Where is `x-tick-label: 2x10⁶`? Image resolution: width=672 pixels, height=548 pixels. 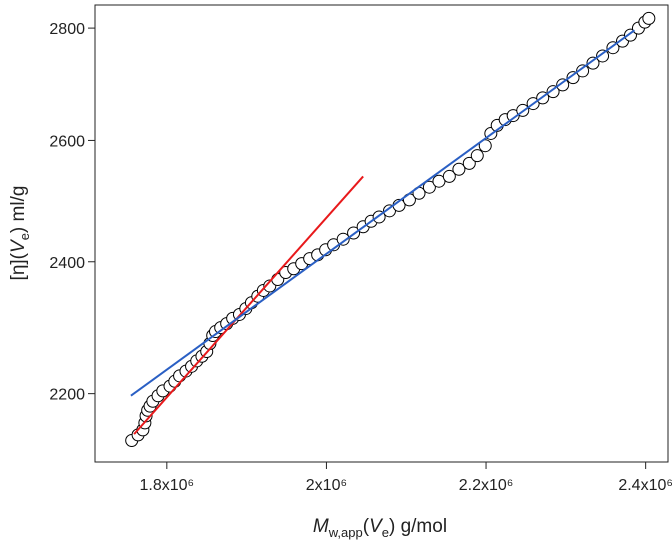 x-tick-label: 2x10⁶ is located at coordinates (326, 485).